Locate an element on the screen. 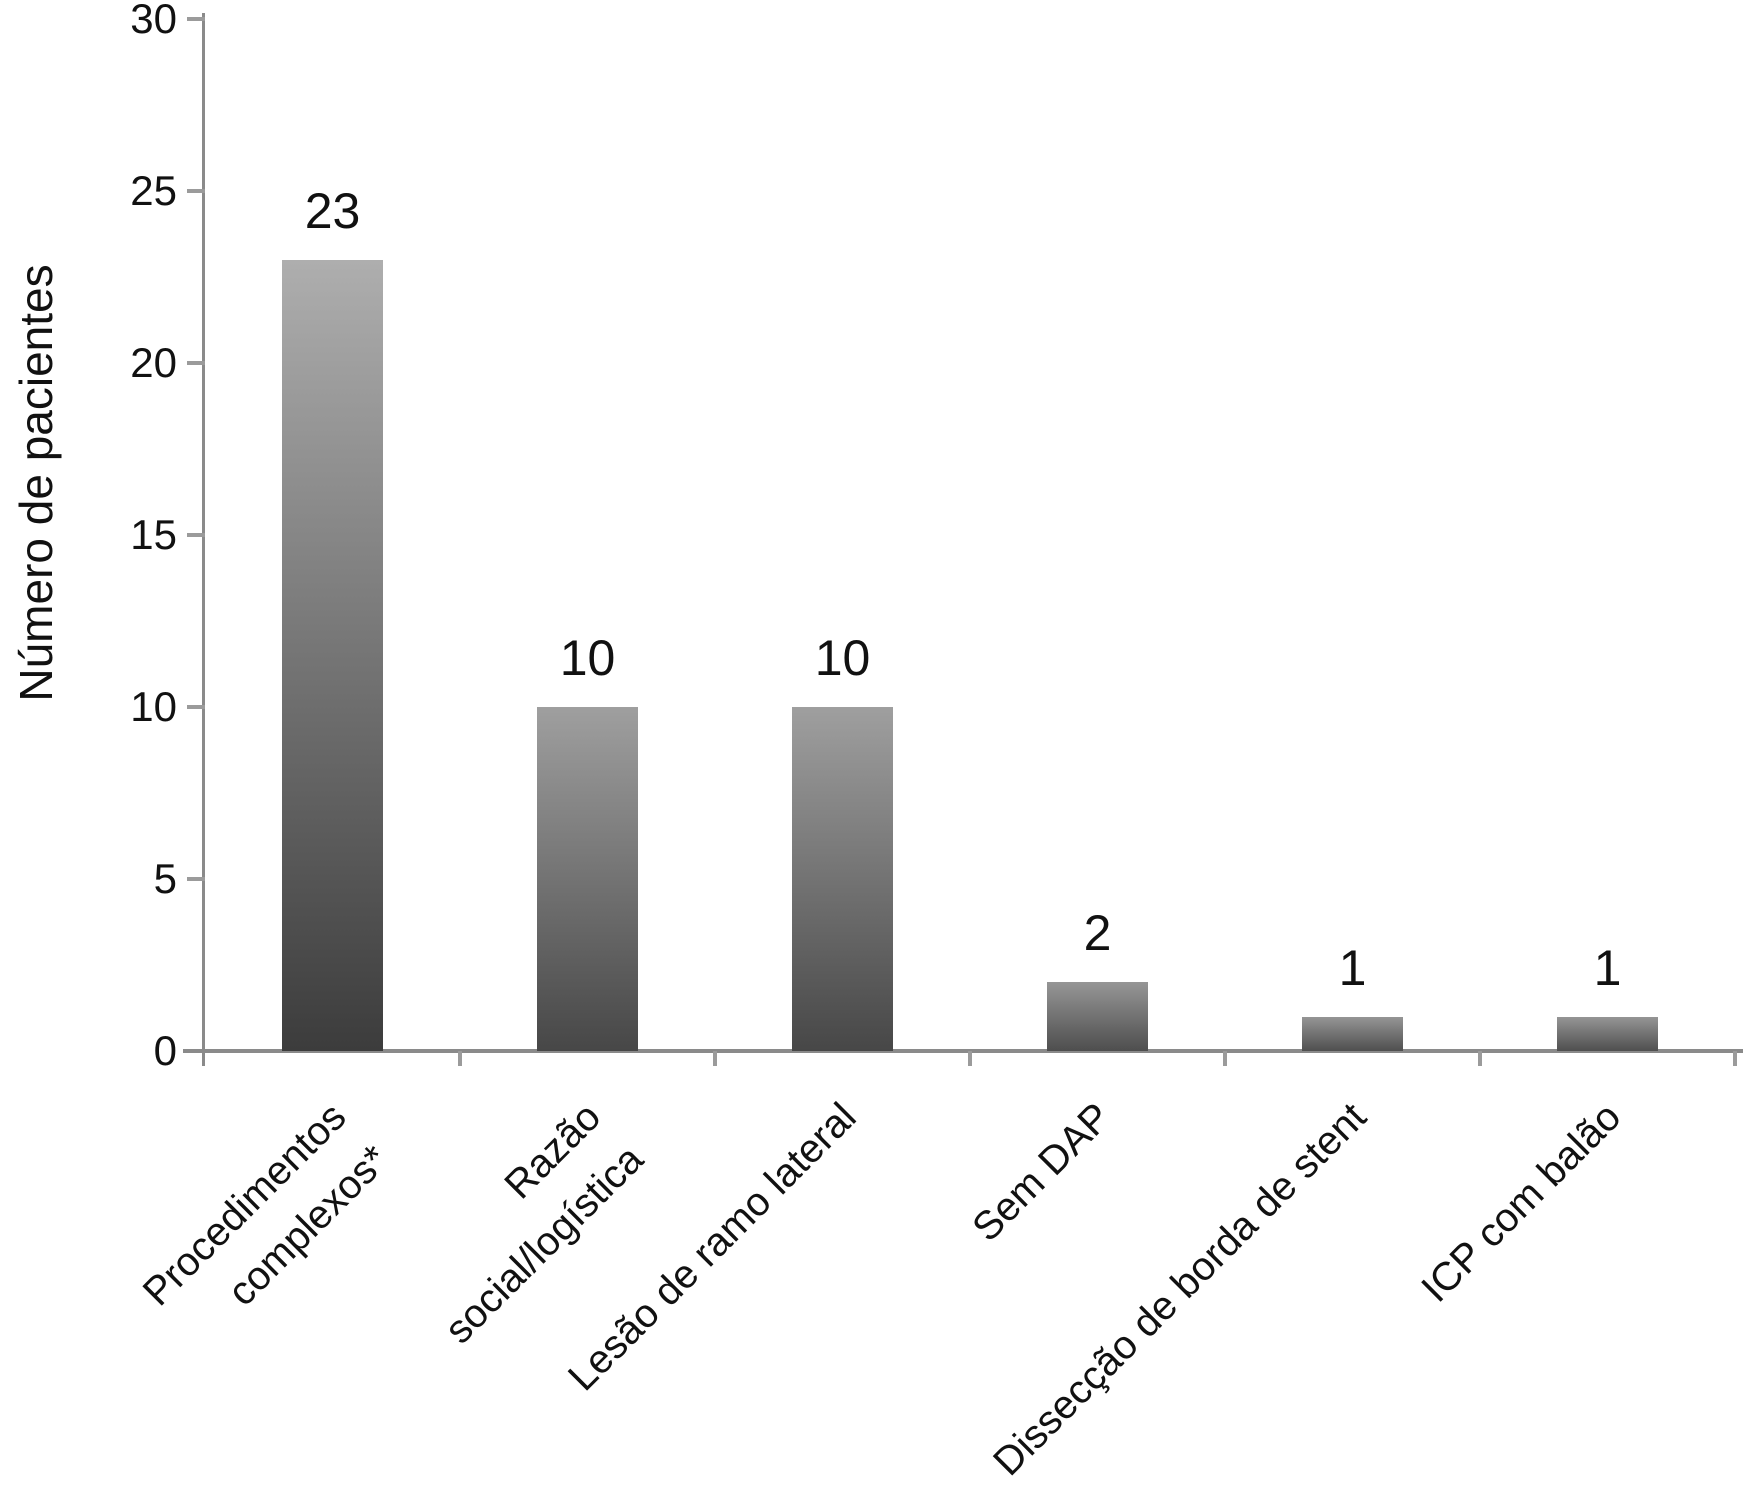 The image size is (1744, 1490). y-axis-label: Número de pacientes is located at coordinates (36, 483).